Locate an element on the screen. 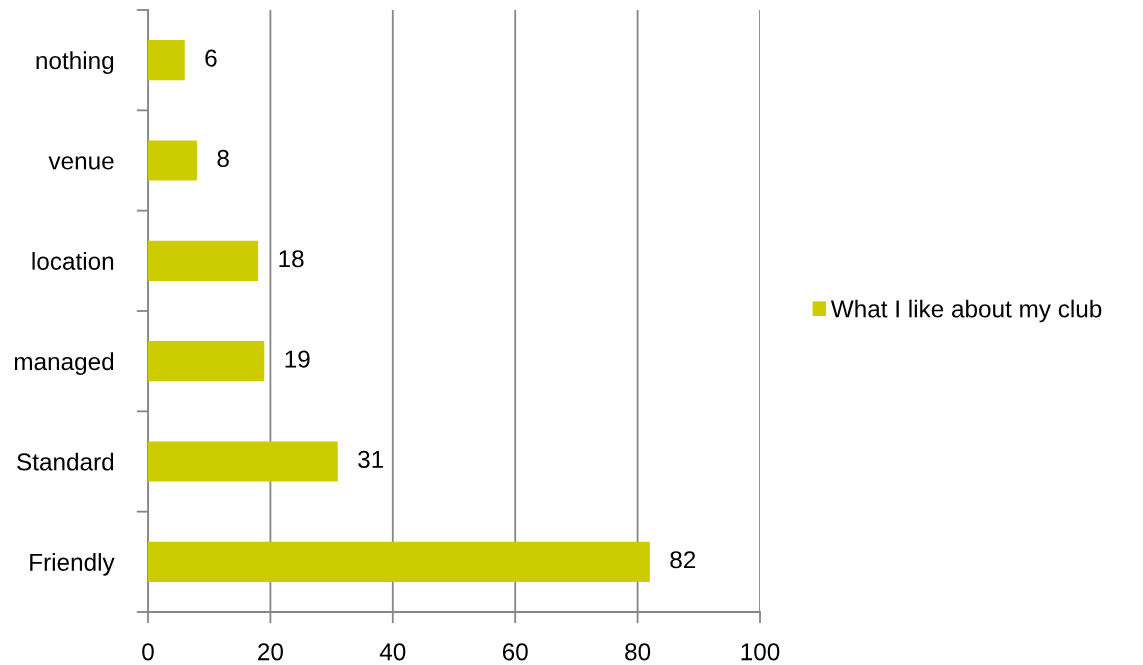 The height and width of the screenshot is (665, 1143). x-tick-label: 0 is located at coordinates (148, 652).